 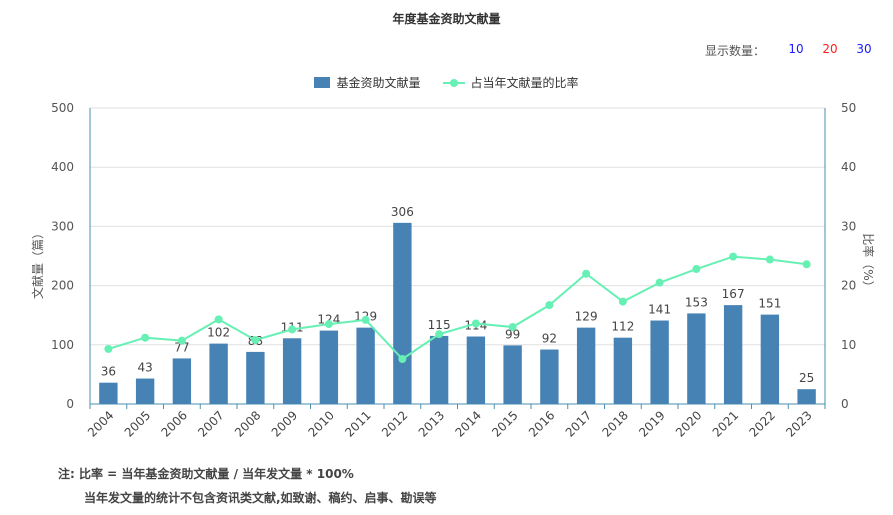 What do you see at coordinates (578, 423) in the screenshot?
I see `x-tick-label: 2017` at bounding box center [578, 423].